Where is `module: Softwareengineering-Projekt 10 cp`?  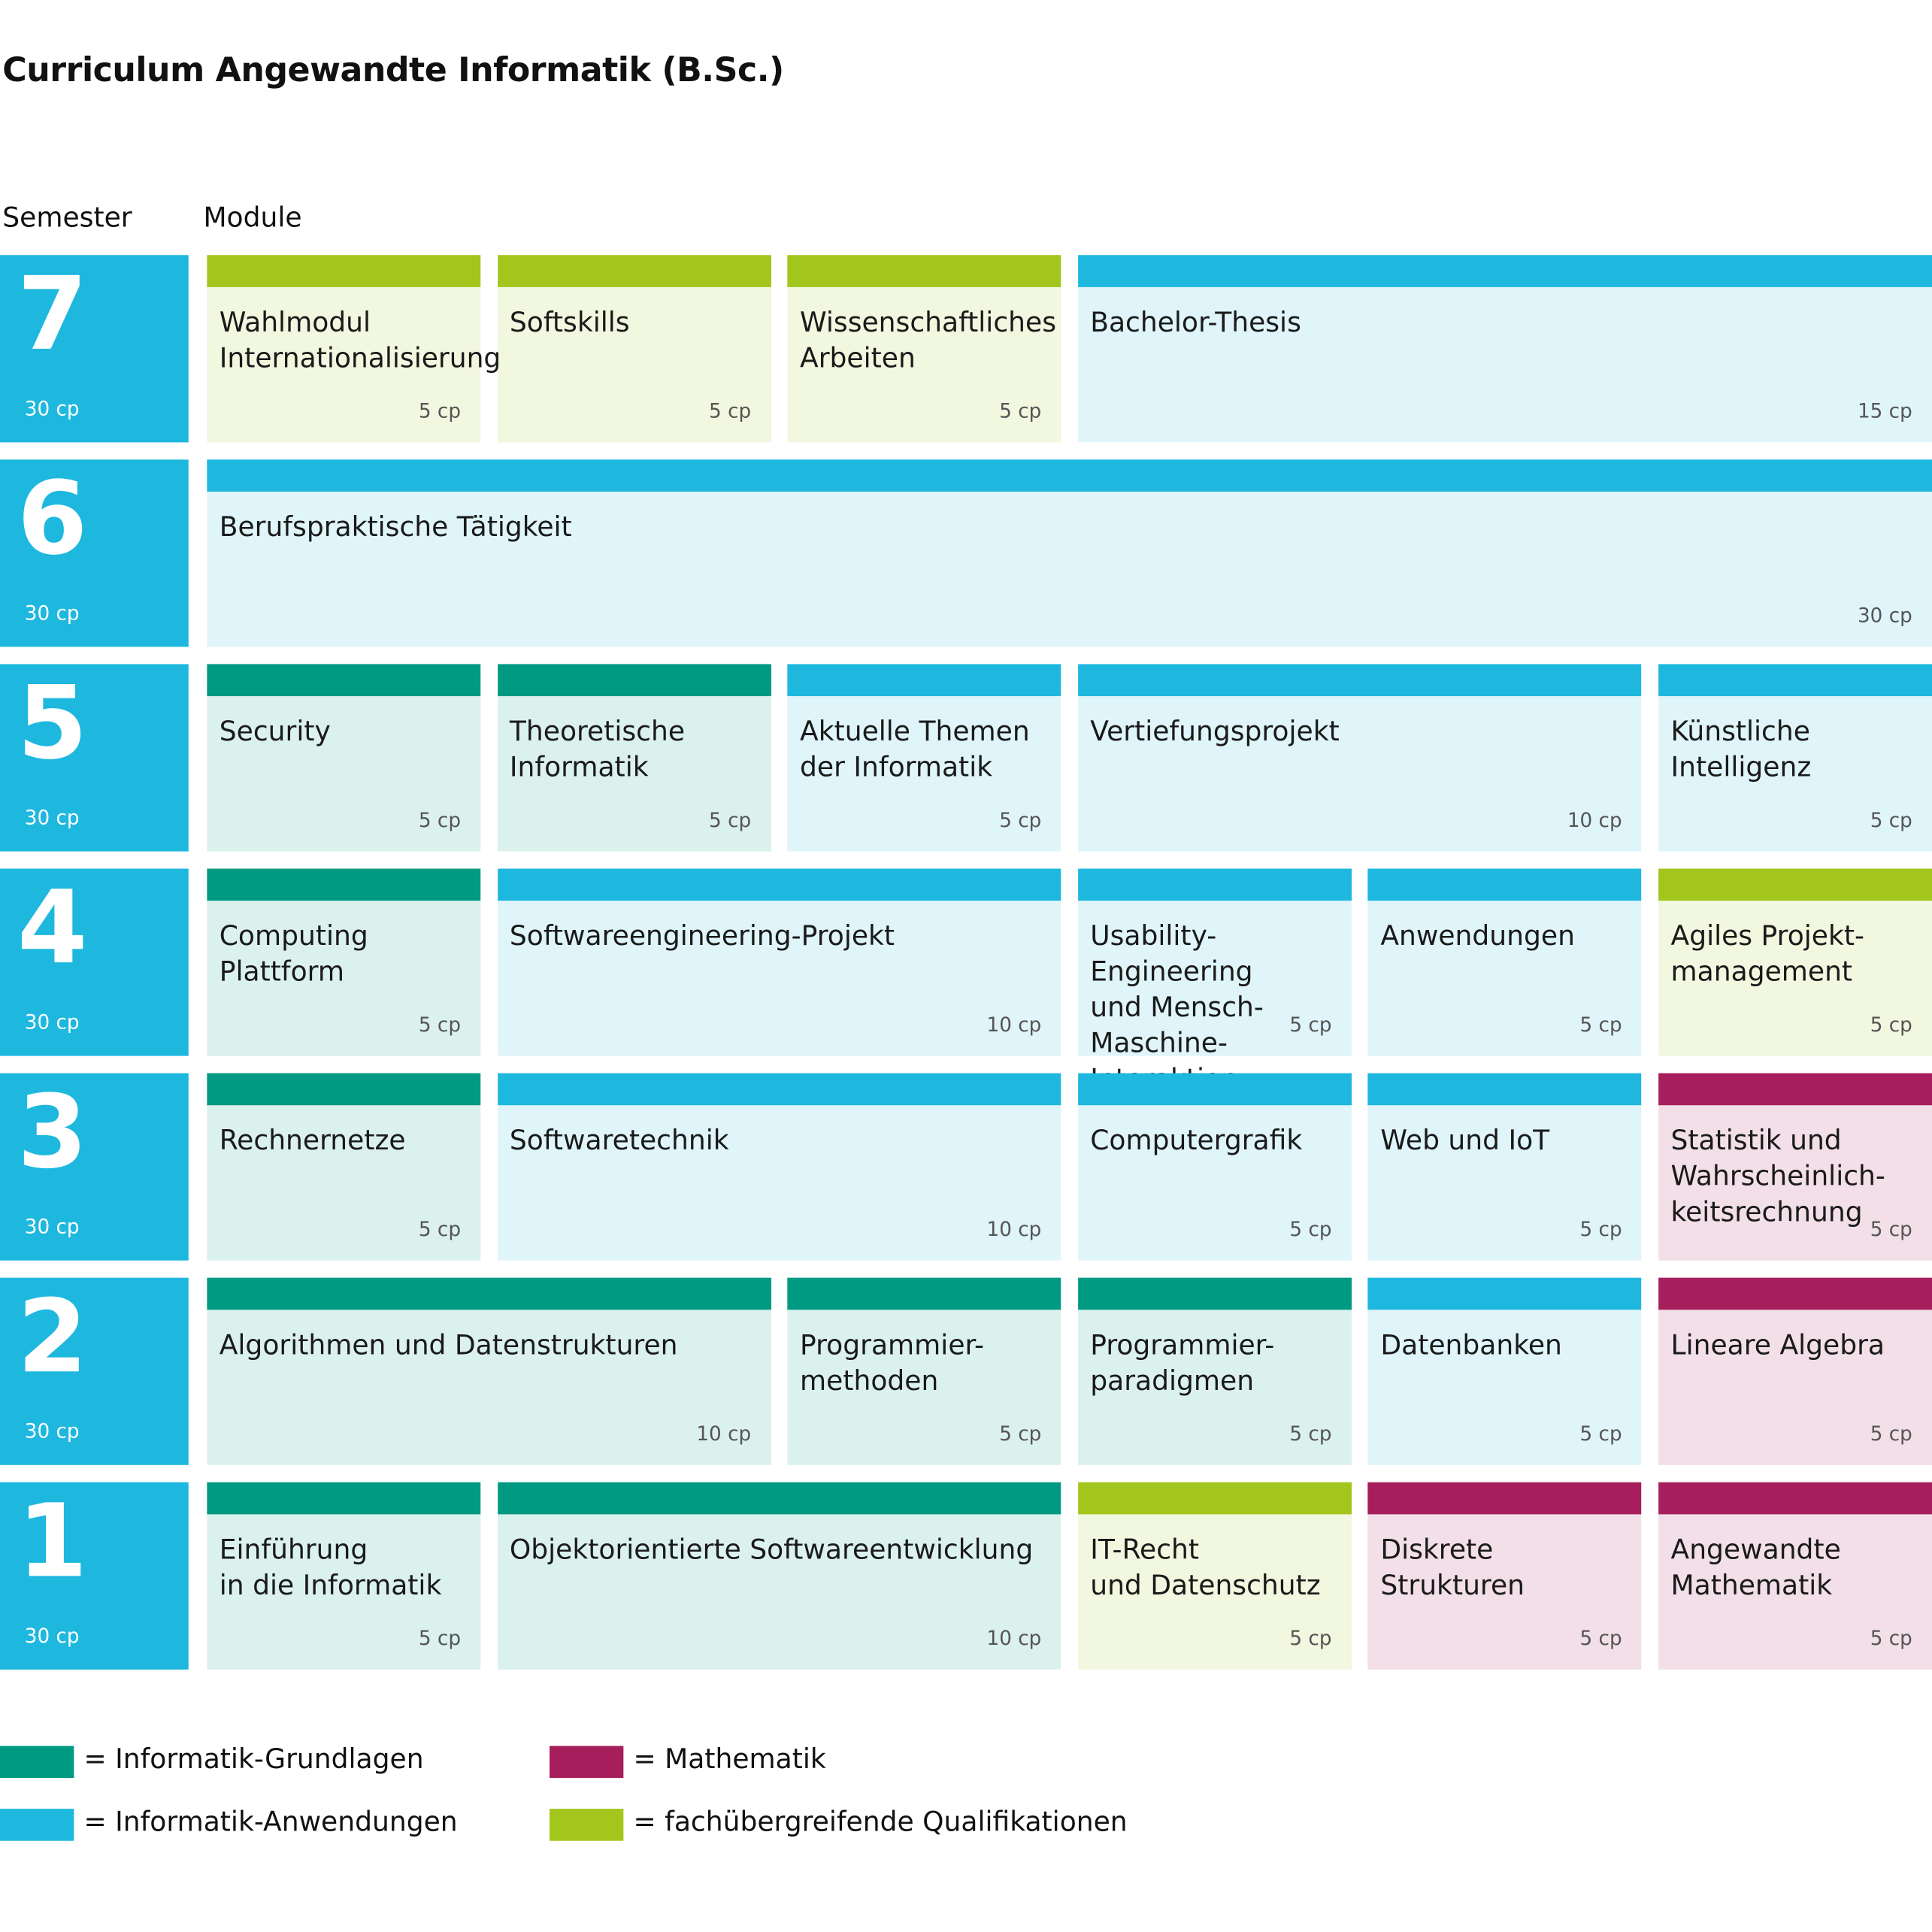 module: Softwareengineering-Projekt 10 cp is located at coordinates (779, 962).